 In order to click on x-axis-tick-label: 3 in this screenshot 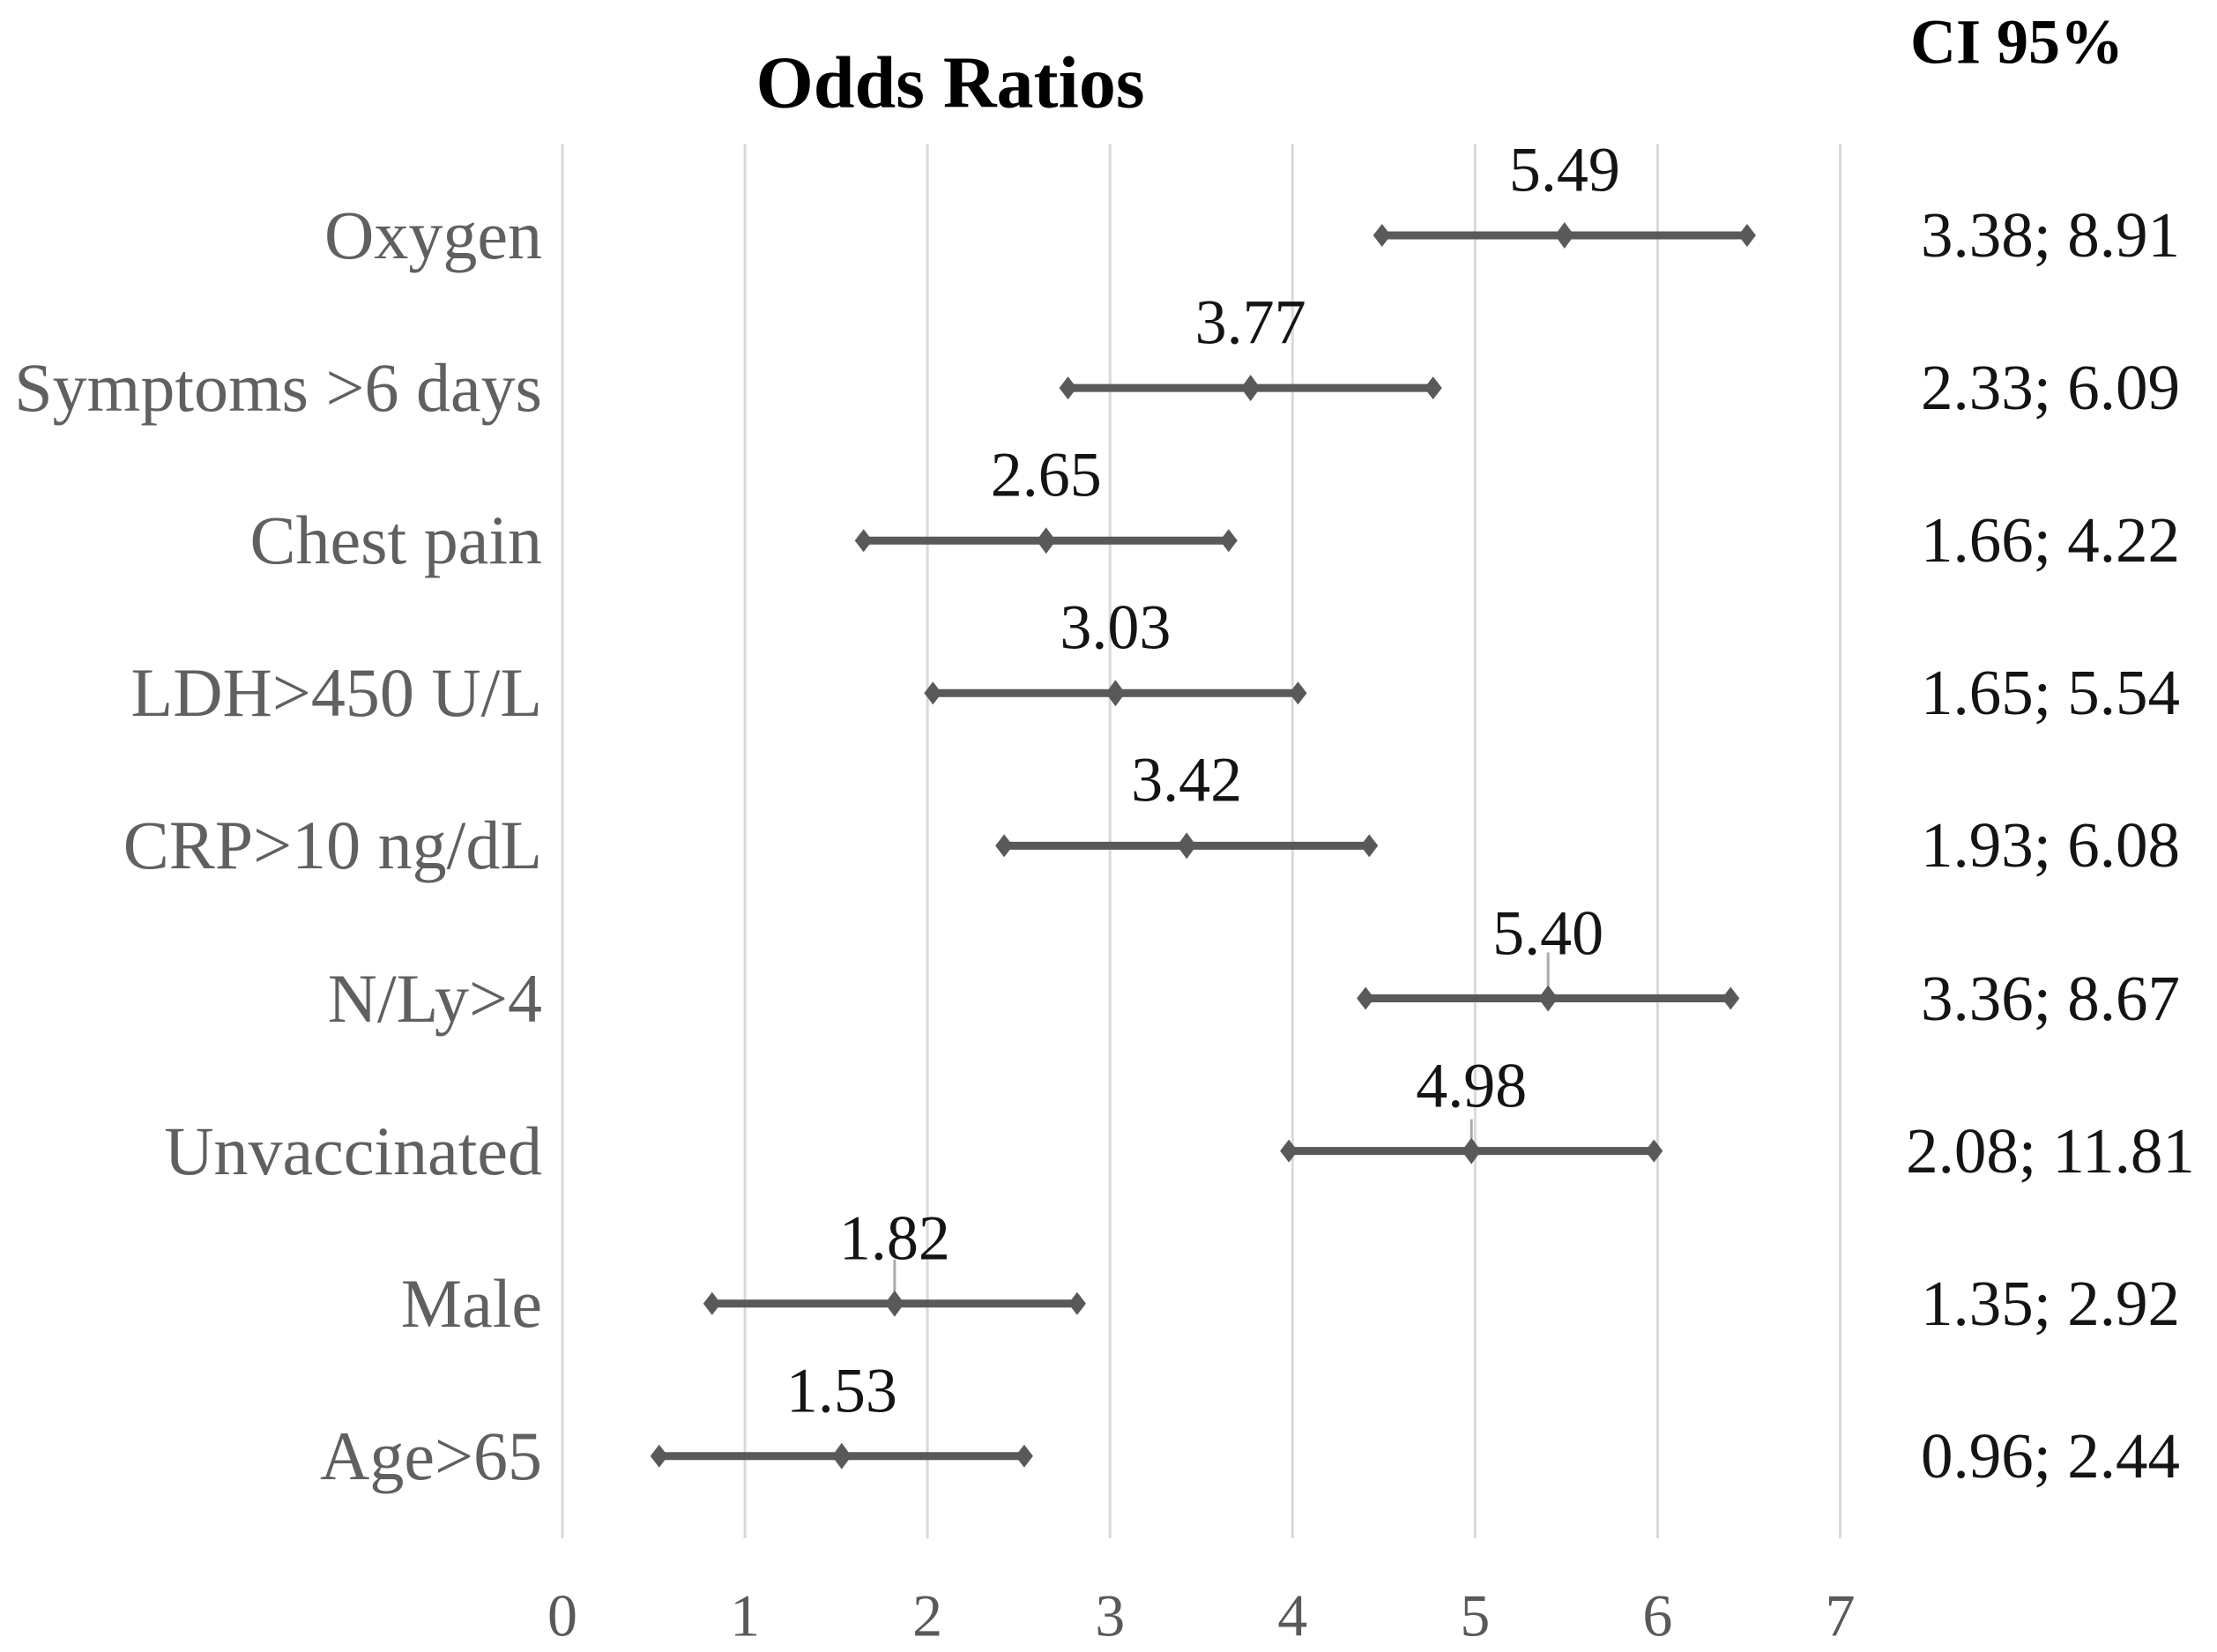, I will do `click(1110, 1615)`.